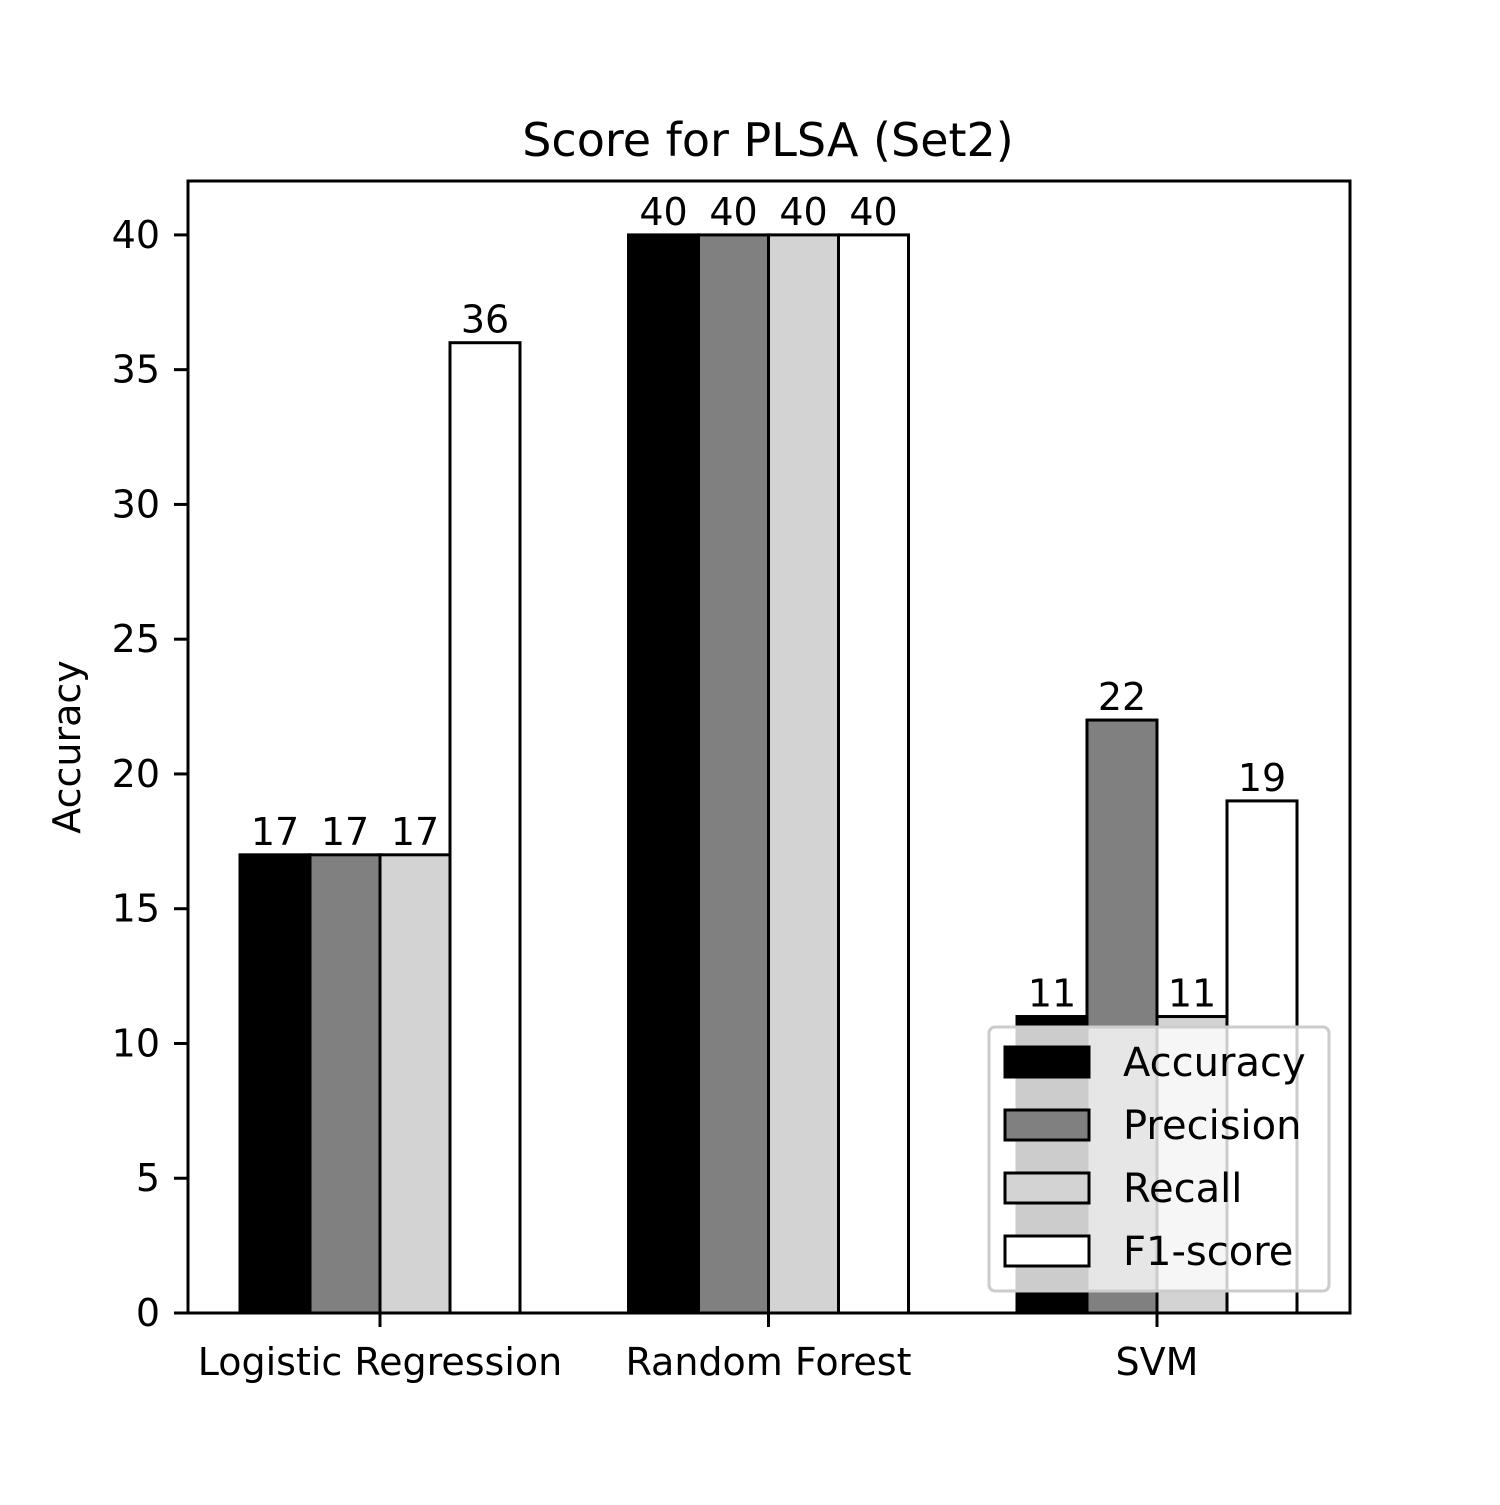 The width and height of the screenshot is (1500, 1505). I want to click on data-label-random-forest-f1-score: 40, so click(873, 212).